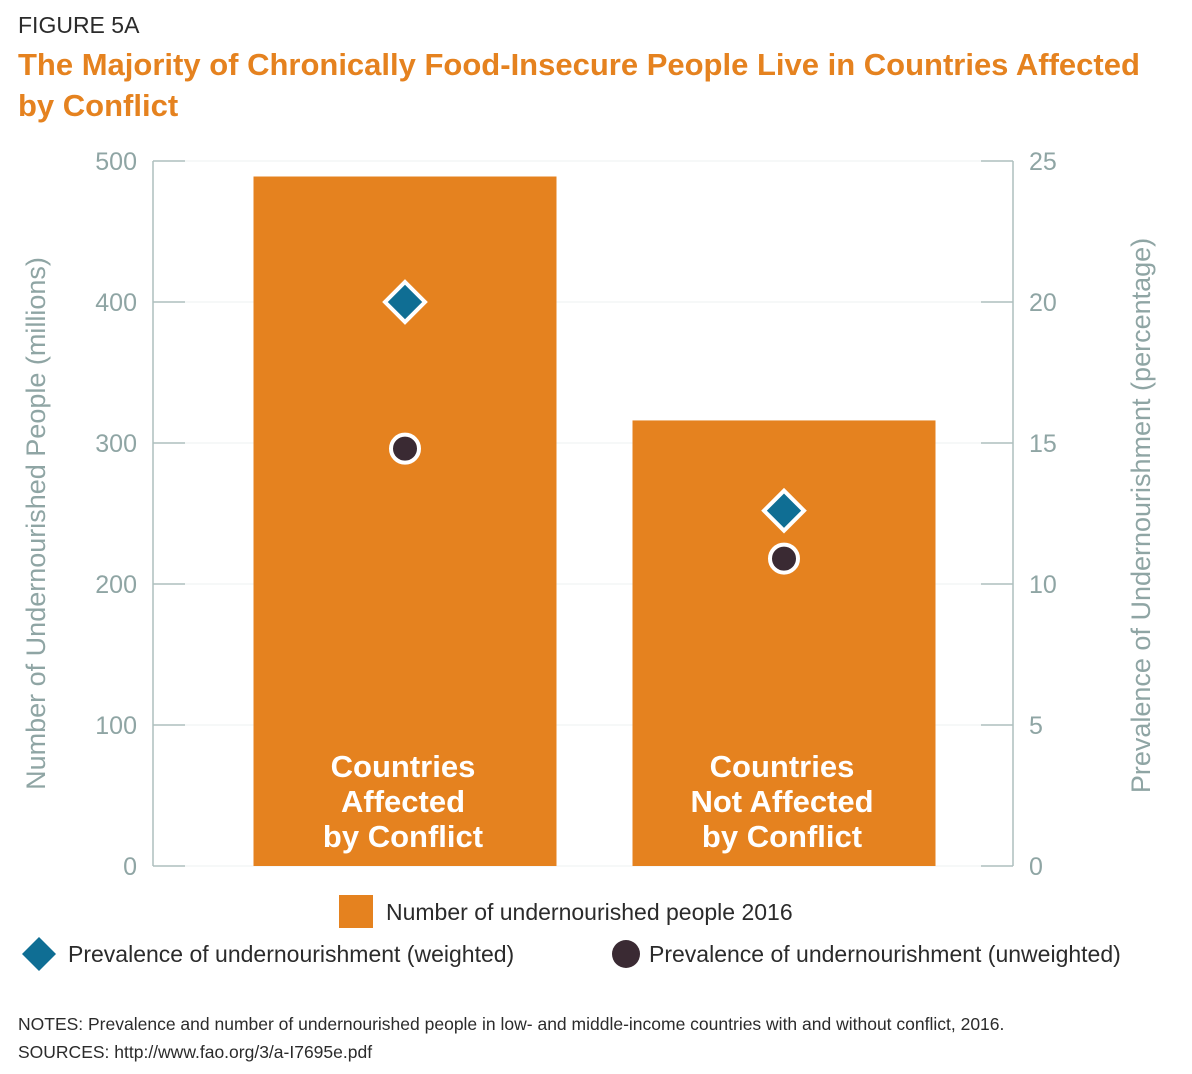 The width and height of the screenshot is (1192, 1074). Describe the element at coordinates (116, 726) in the screenshot. I see `left-tick-label: 100` at that location.